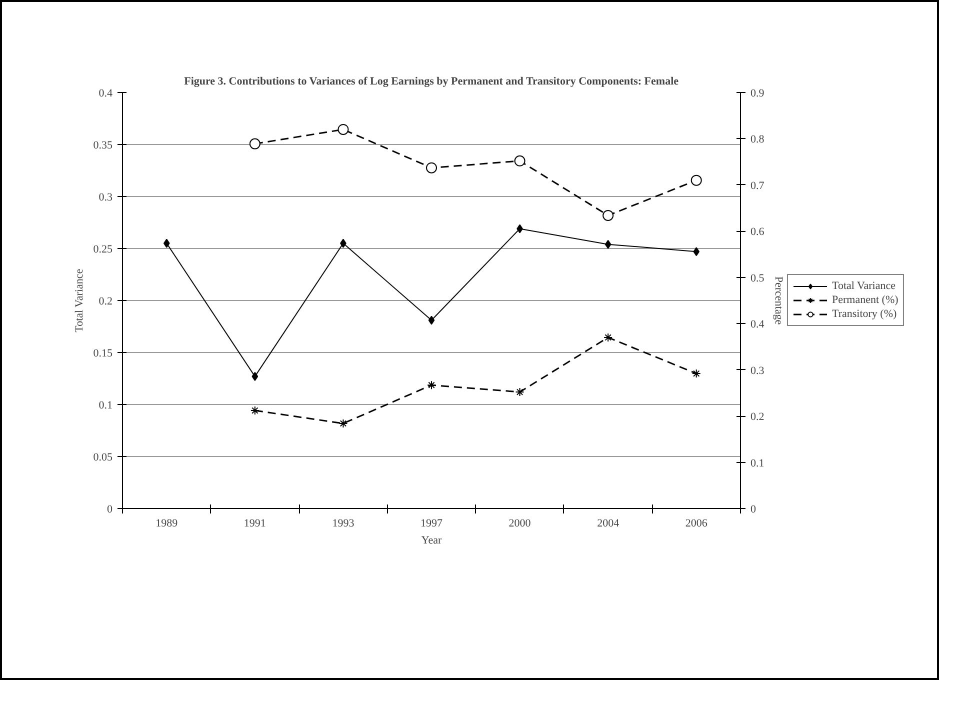  Describe the element at coordinates (343, 524) in the screenshot. I see `x-tick-label: 1993` at that location.